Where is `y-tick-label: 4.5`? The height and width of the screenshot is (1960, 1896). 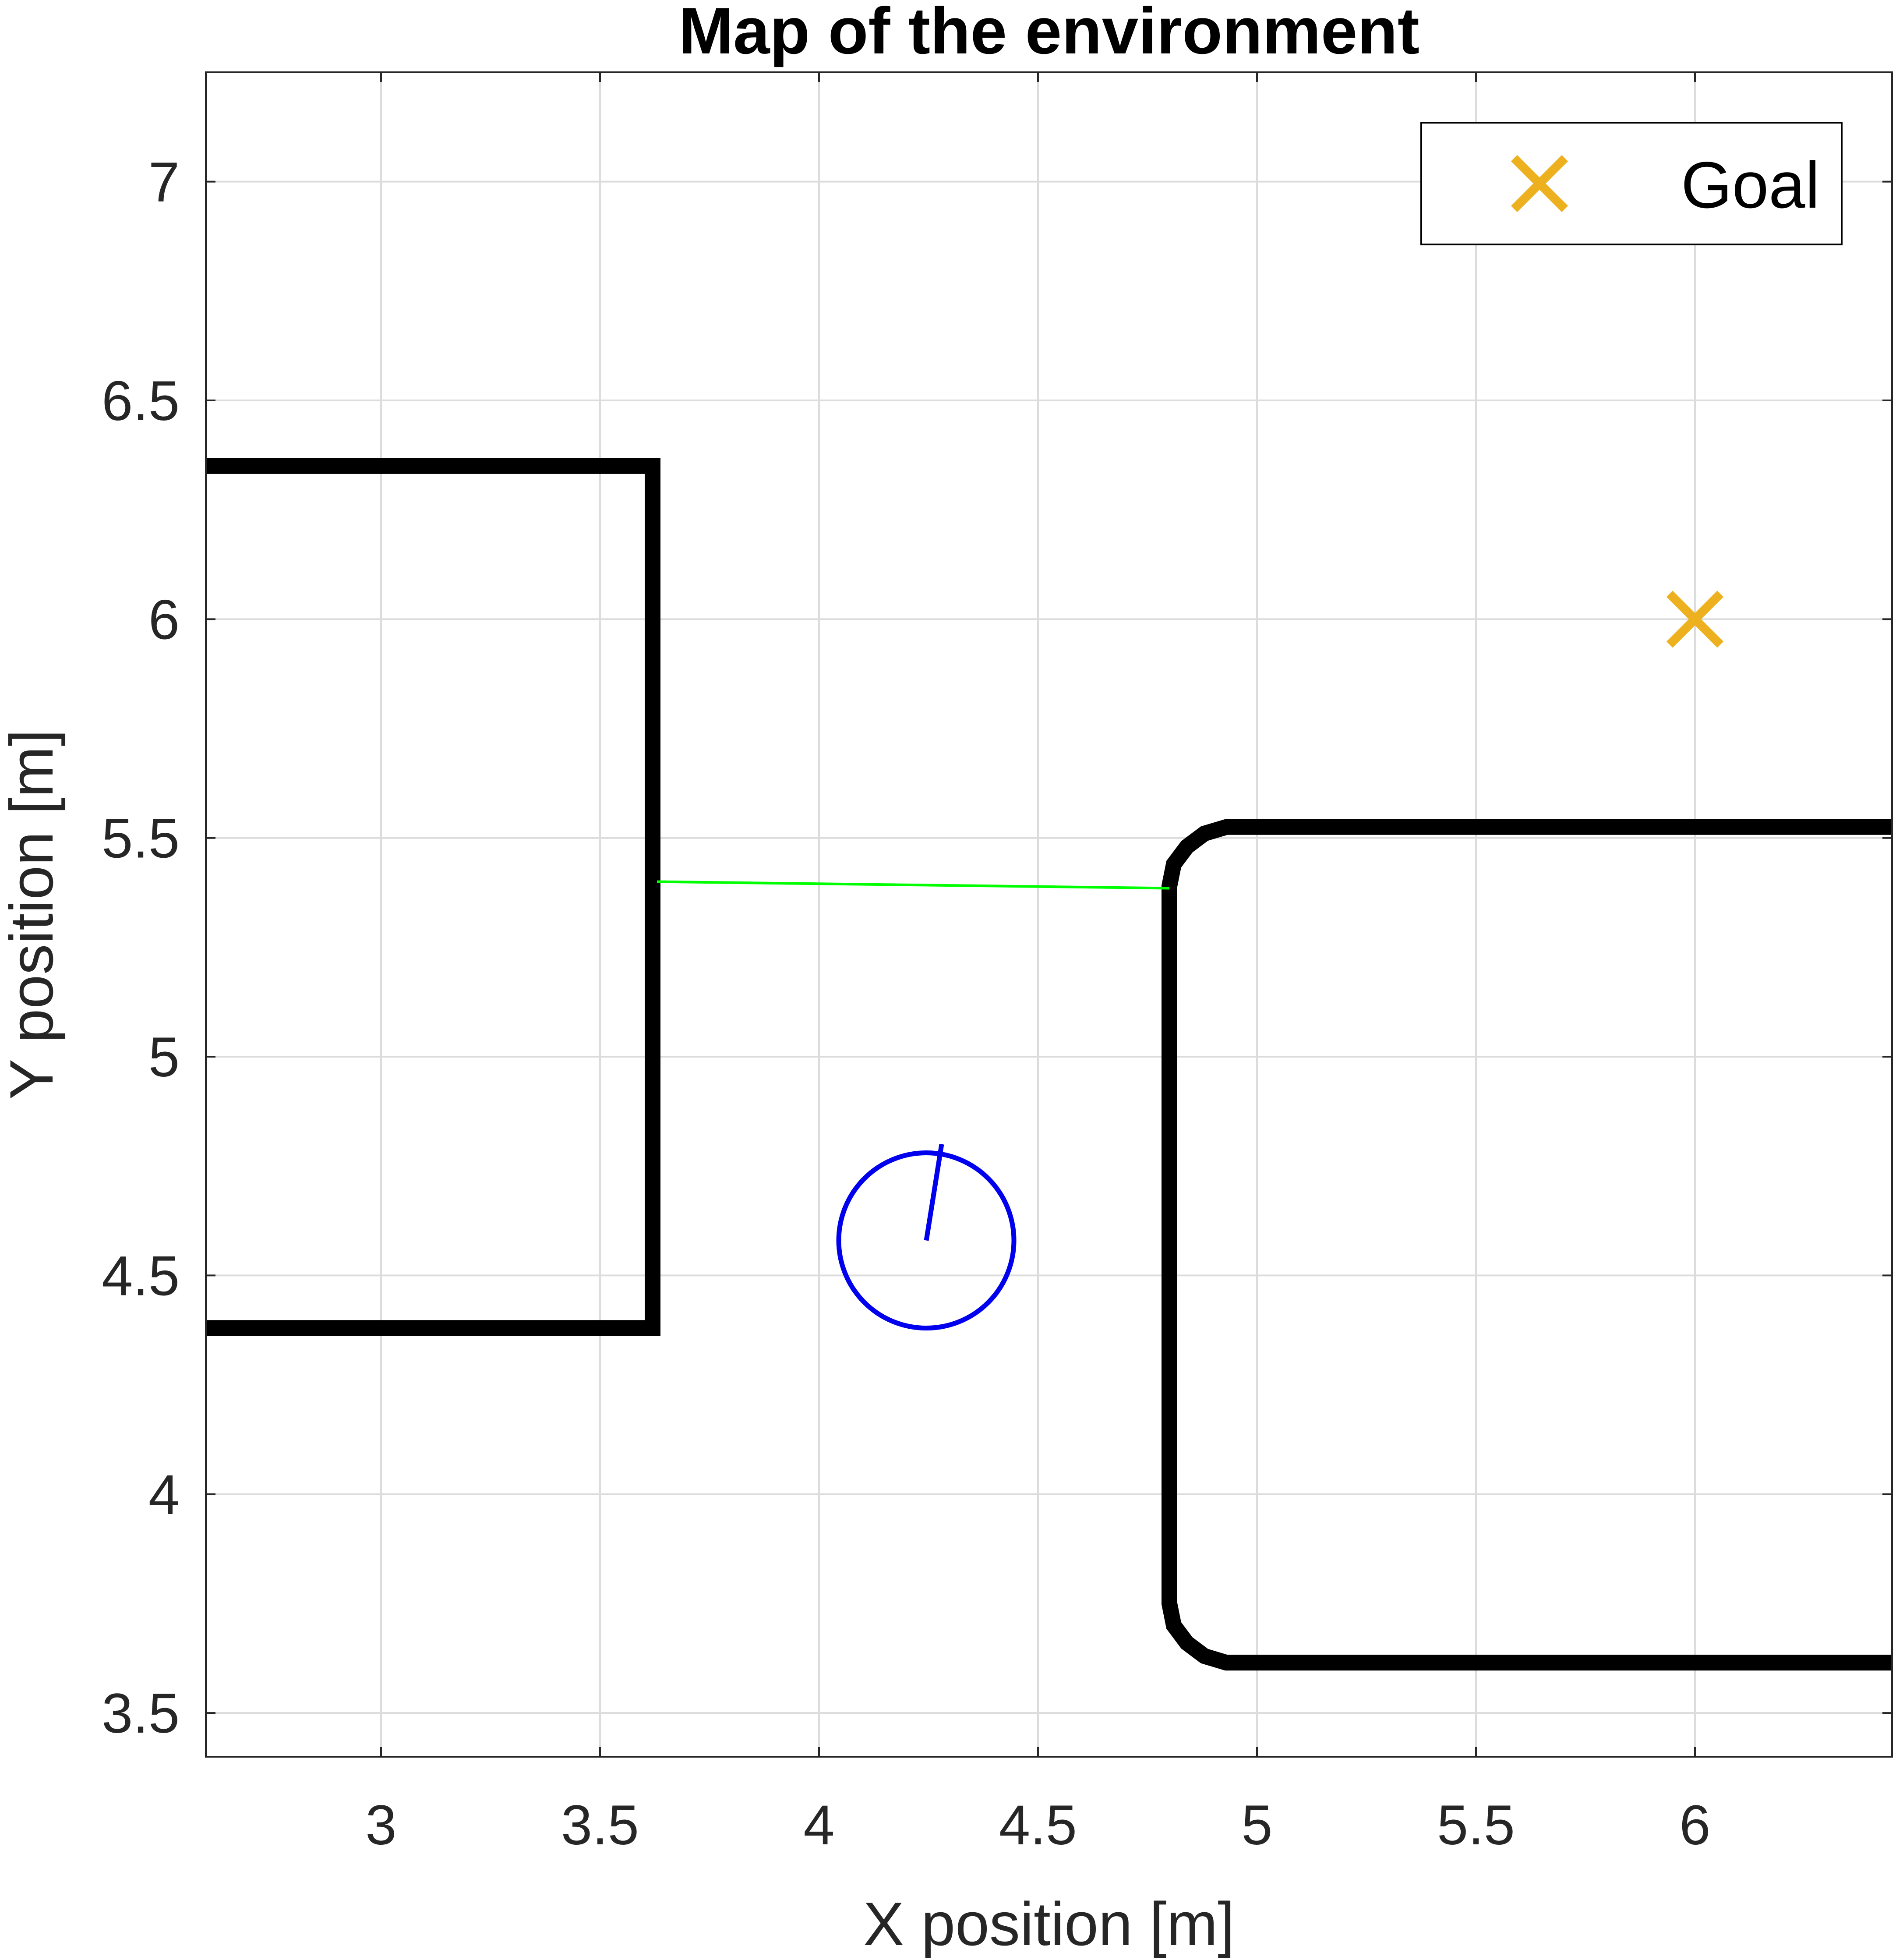 y-tick-label: 4.5 is located at coordinates (141, 1276).